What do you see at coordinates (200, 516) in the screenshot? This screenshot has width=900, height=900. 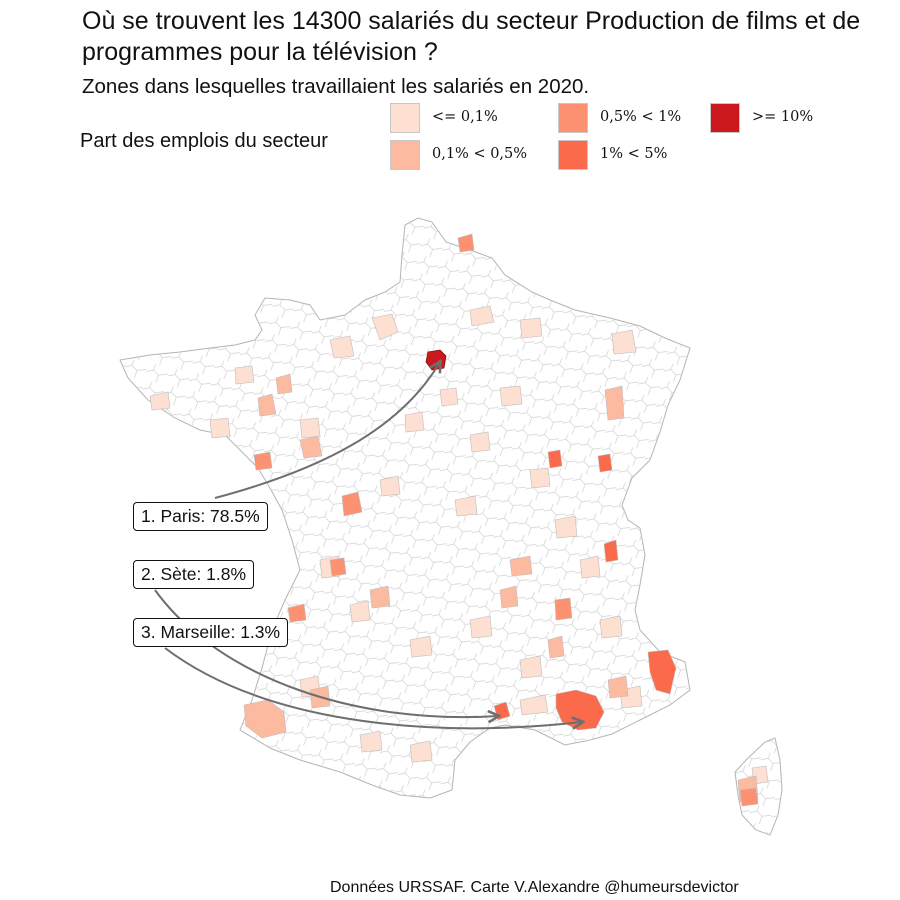 I see `callout-paris: 1. Paris: 78.5%` at bounding box center [200, 516].